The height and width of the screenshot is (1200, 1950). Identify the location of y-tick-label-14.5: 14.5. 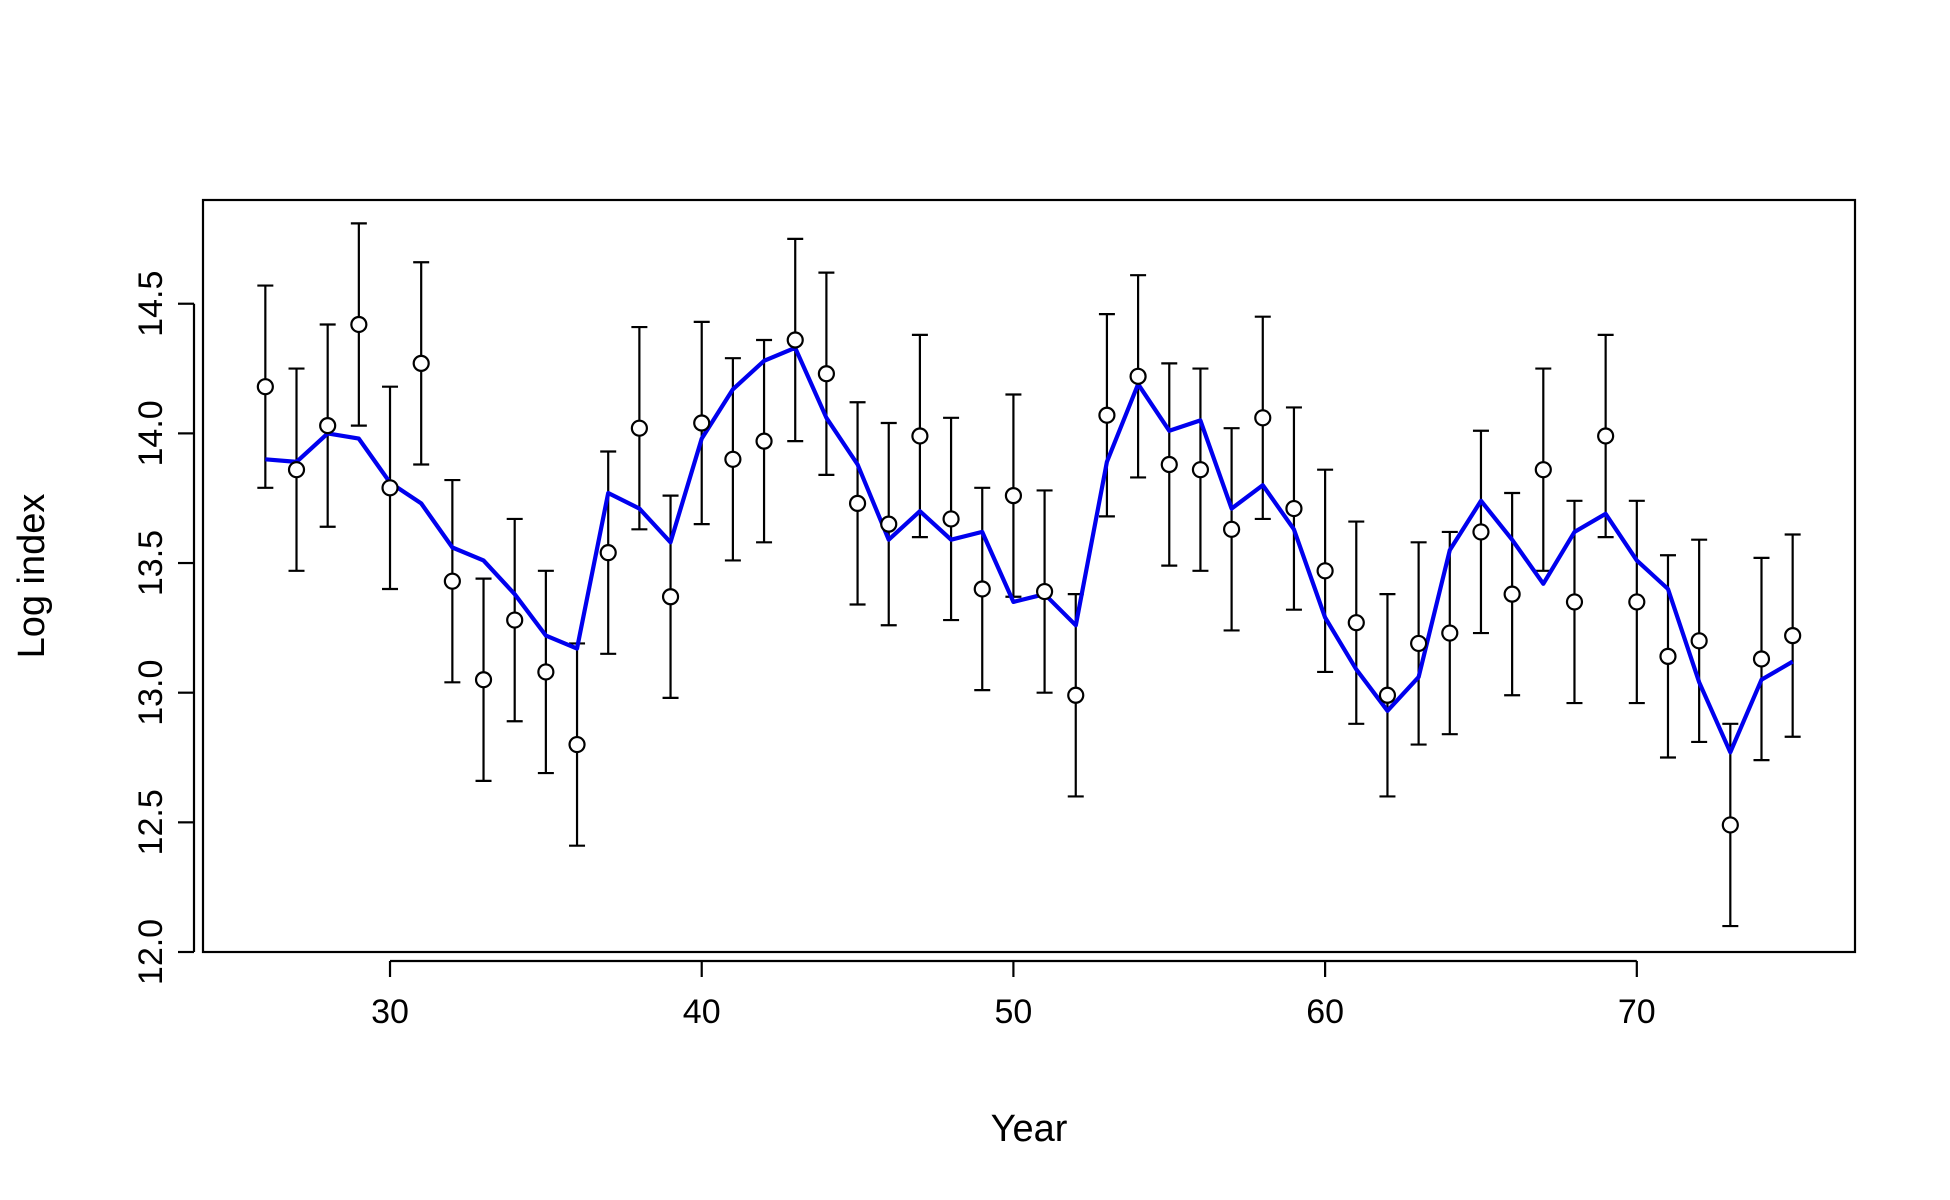
(151, 304).